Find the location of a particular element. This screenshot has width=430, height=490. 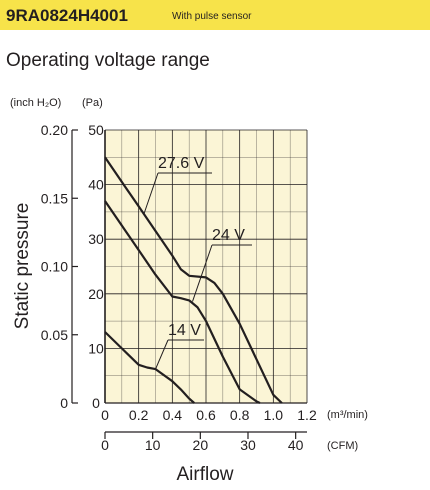

y-tick-label-pa: 10 is located at coordinates (96, 348).